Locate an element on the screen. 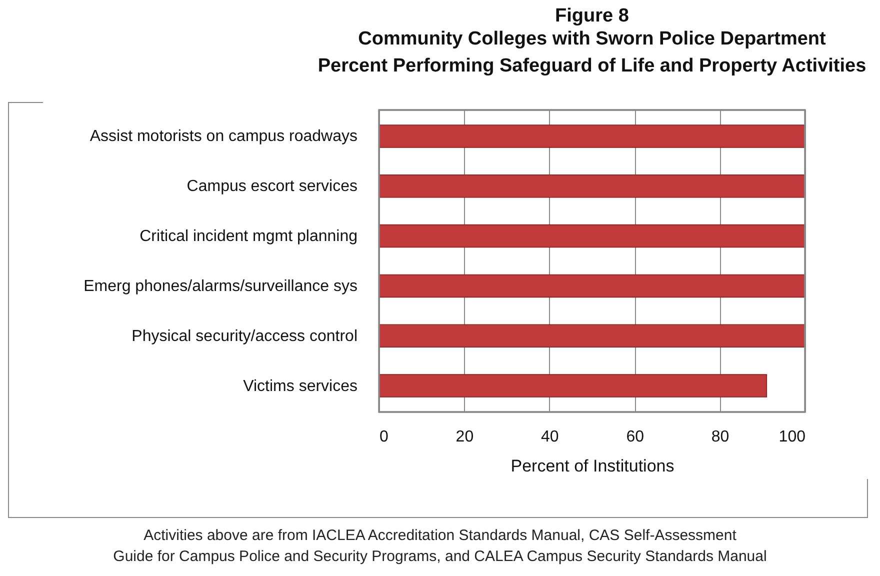 Image resolution: width=880 pixels, height=576 pixels. y-tick-label: Campus escort services is located at coordinates (272, 187).